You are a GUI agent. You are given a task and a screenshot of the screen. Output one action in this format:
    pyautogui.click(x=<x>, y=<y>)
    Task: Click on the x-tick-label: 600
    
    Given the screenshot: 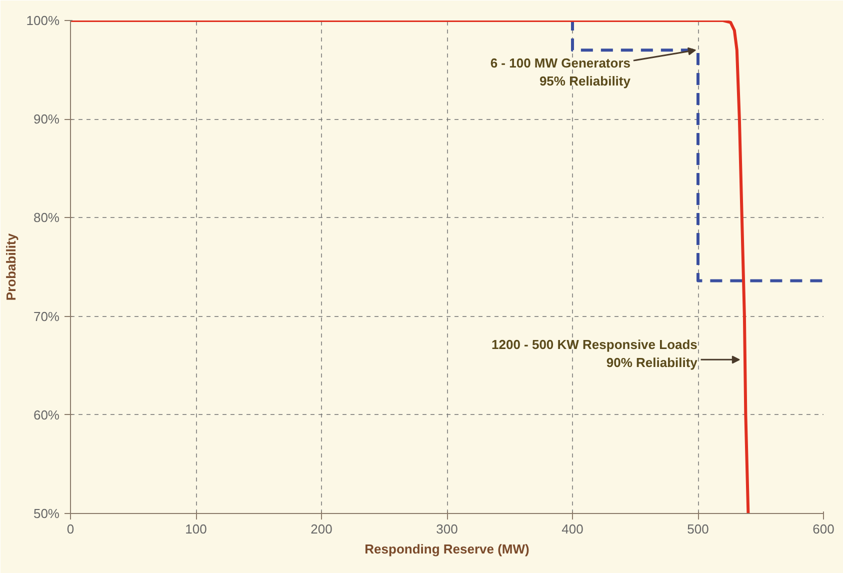 What is the action you would take?
    pyautogui.click(x=823, y=529)
    